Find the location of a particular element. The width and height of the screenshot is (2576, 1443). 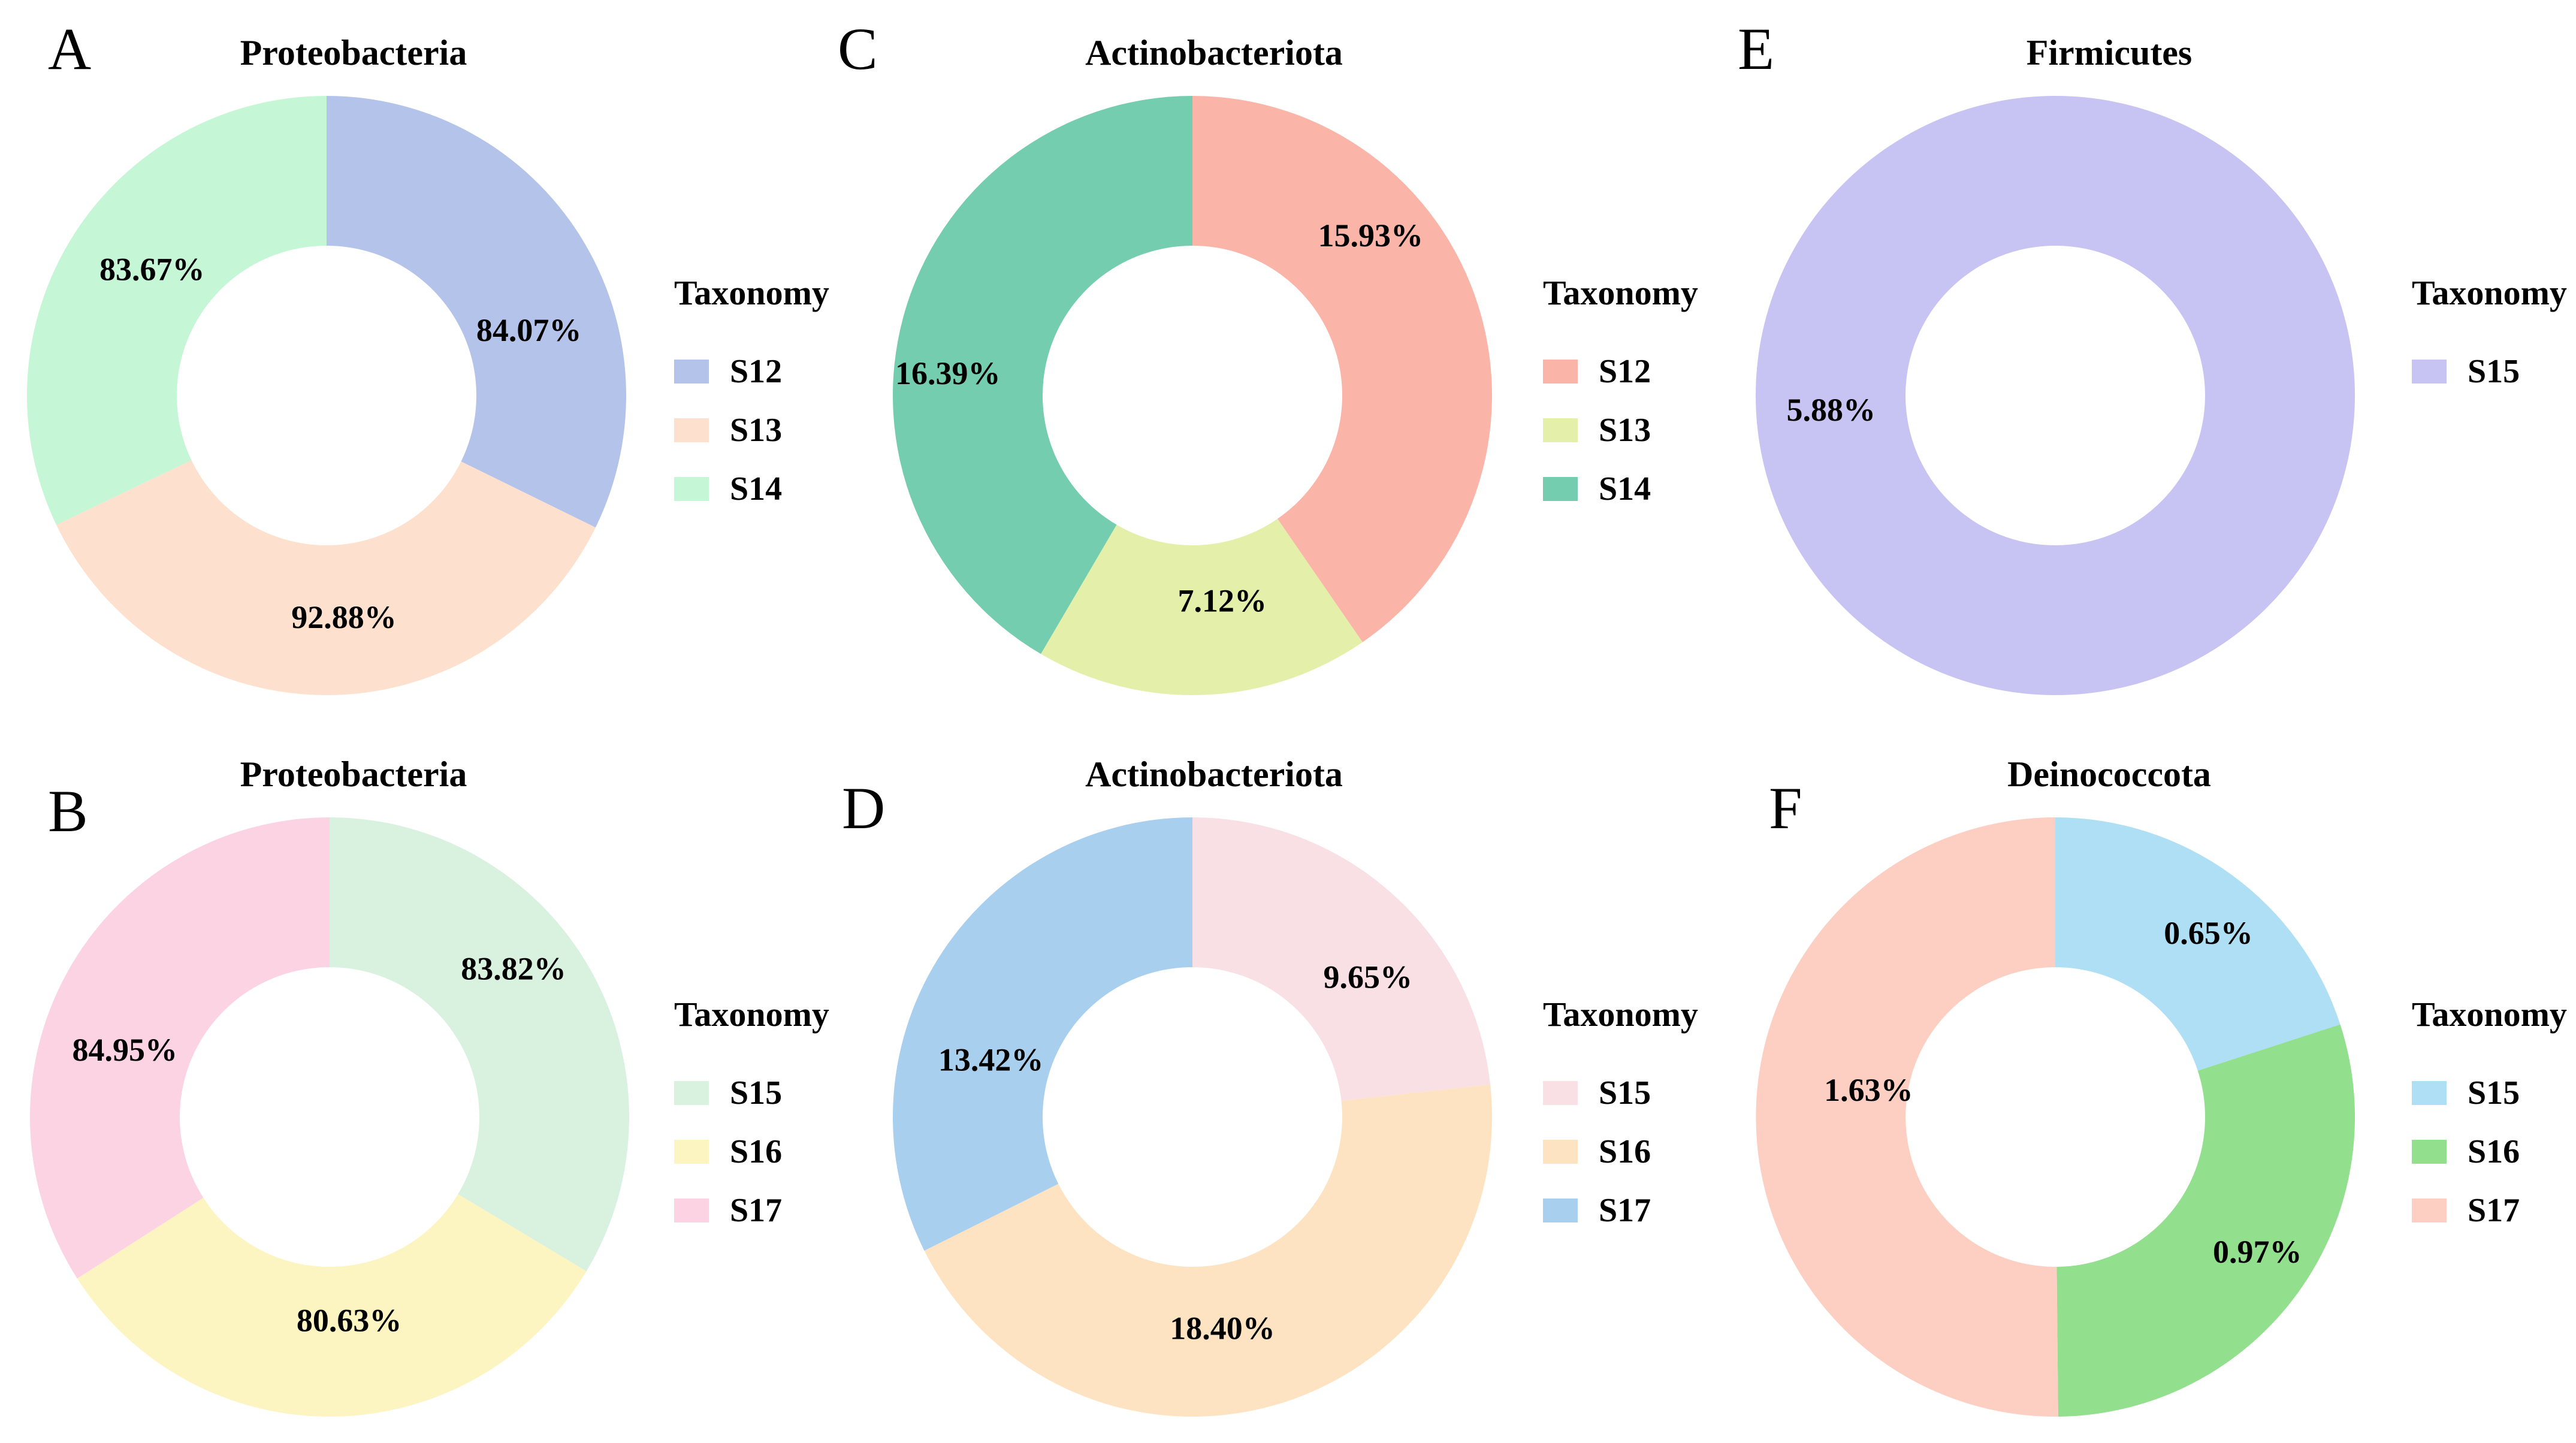

panel-letter-f: F is located at coordinates (1786, 808).